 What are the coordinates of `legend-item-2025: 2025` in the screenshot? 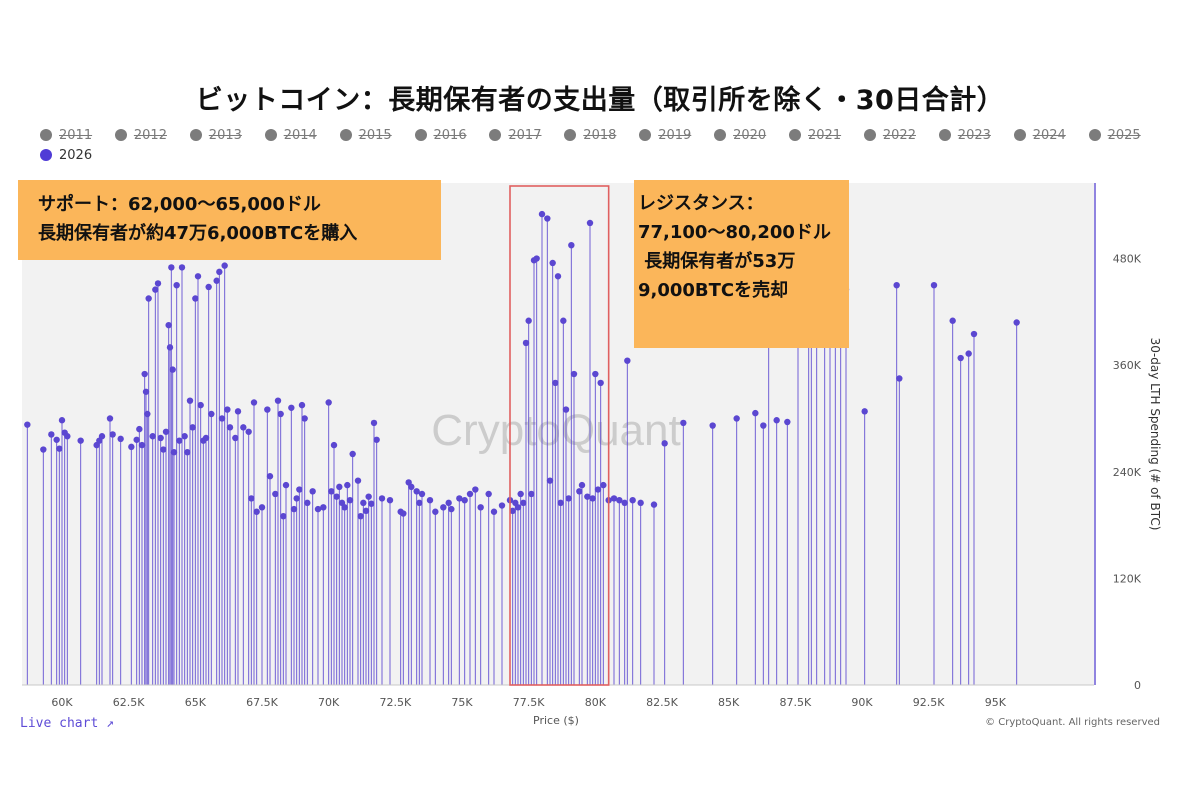 It's located at (1114, 135).